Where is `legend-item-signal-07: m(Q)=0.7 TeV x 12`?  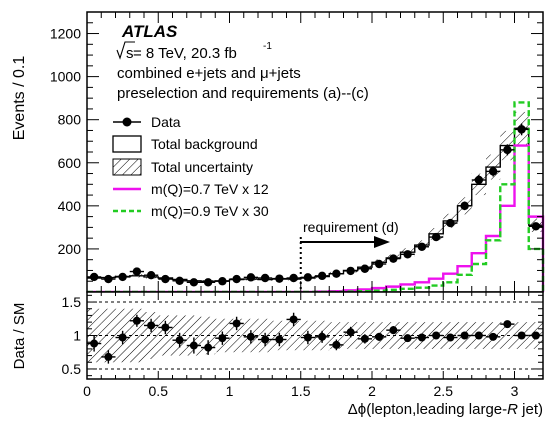
legend-item-signal-07: m(Q)=0.7 TeV x 12 is located at coordinates (191, 189).